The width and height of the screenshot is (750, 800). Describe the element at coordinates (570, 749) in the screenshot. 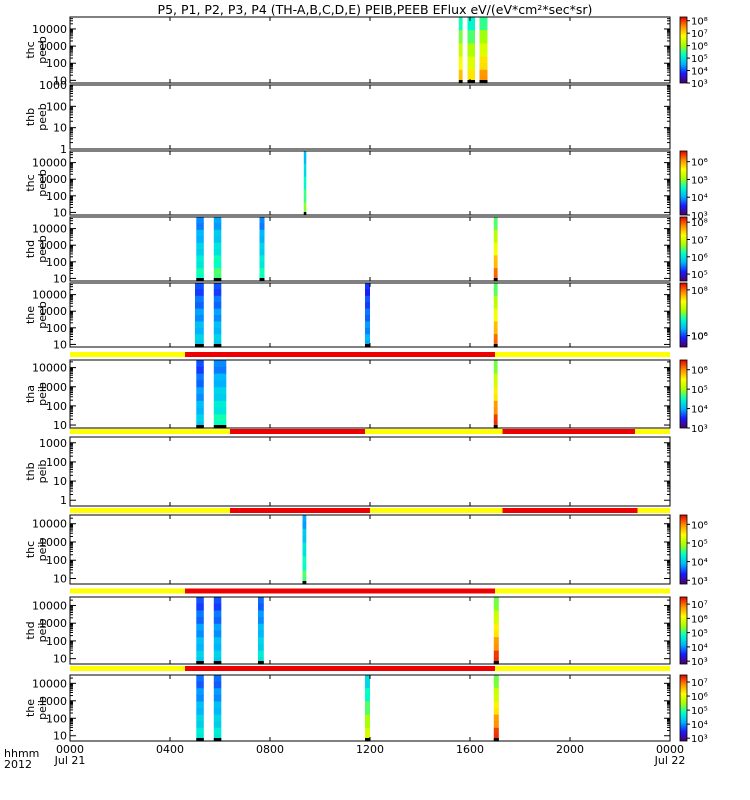

I see `x-tick-label: 2000` at that location.